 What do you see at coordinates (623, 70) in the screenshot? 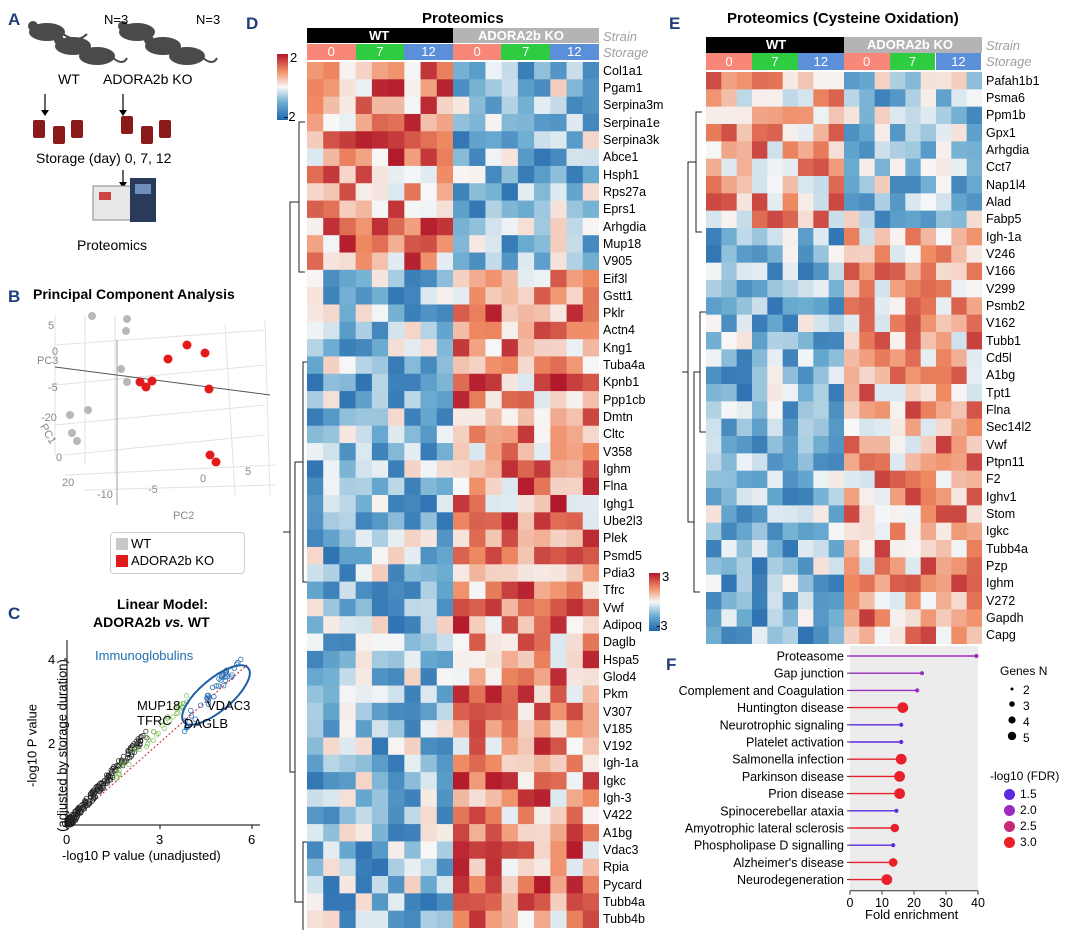
I see `gene-label: Col1a1` at bounding box center [623, 70].